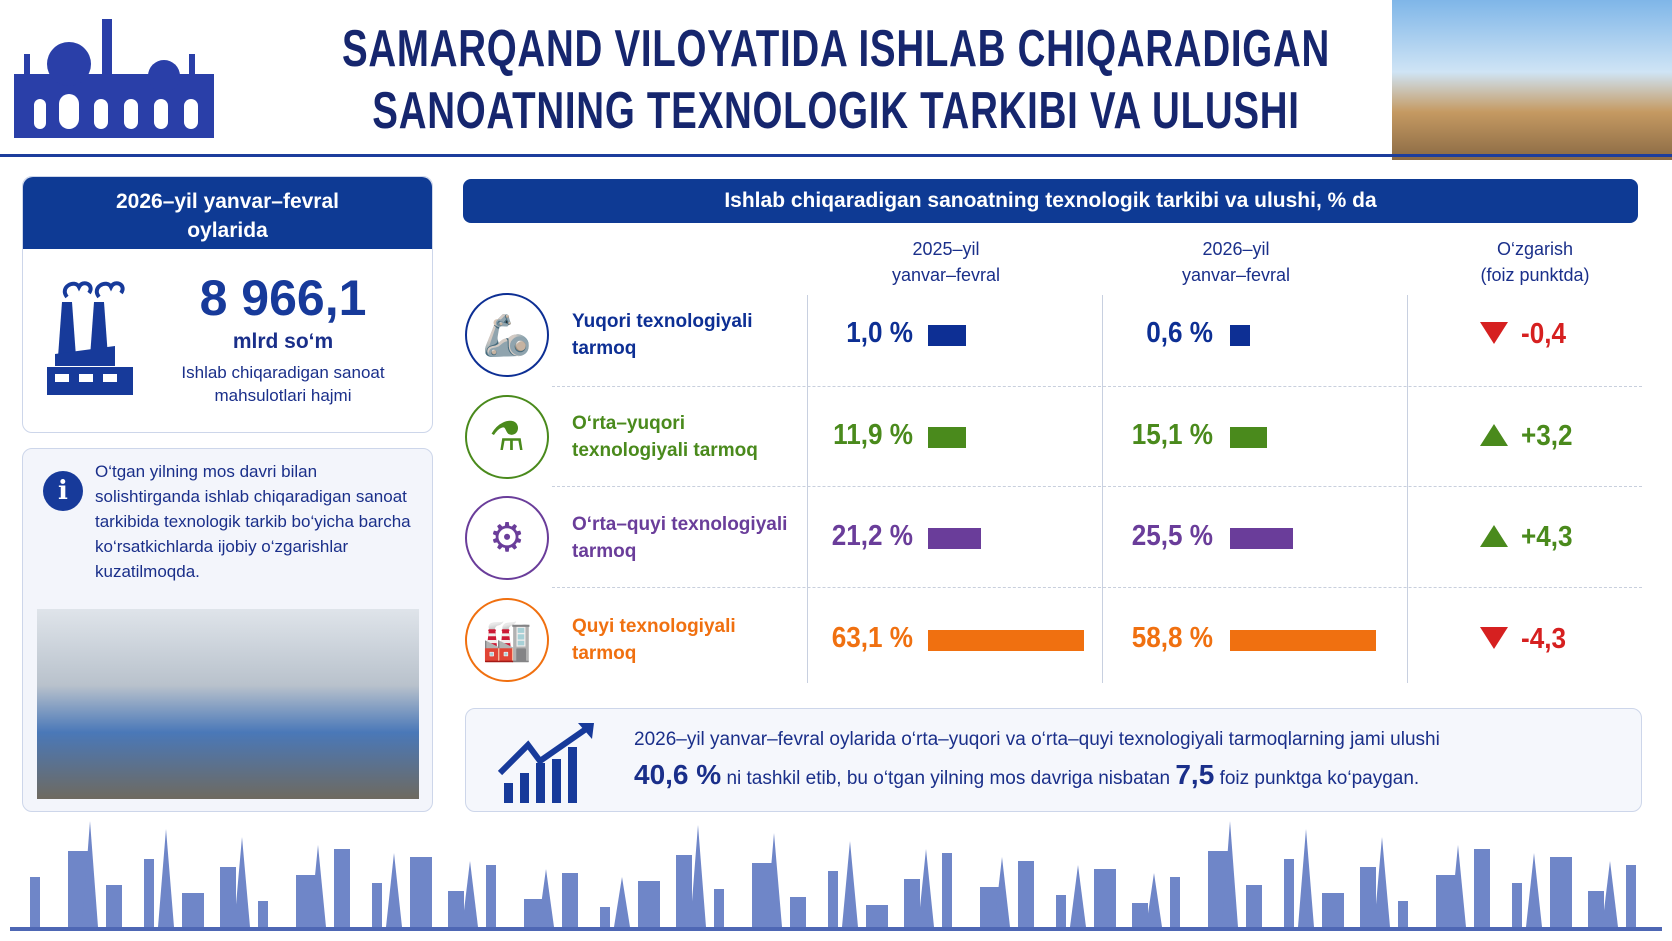  I want to click on row-label: Quyi texnologiyali tarmoq, so click(654, 640).